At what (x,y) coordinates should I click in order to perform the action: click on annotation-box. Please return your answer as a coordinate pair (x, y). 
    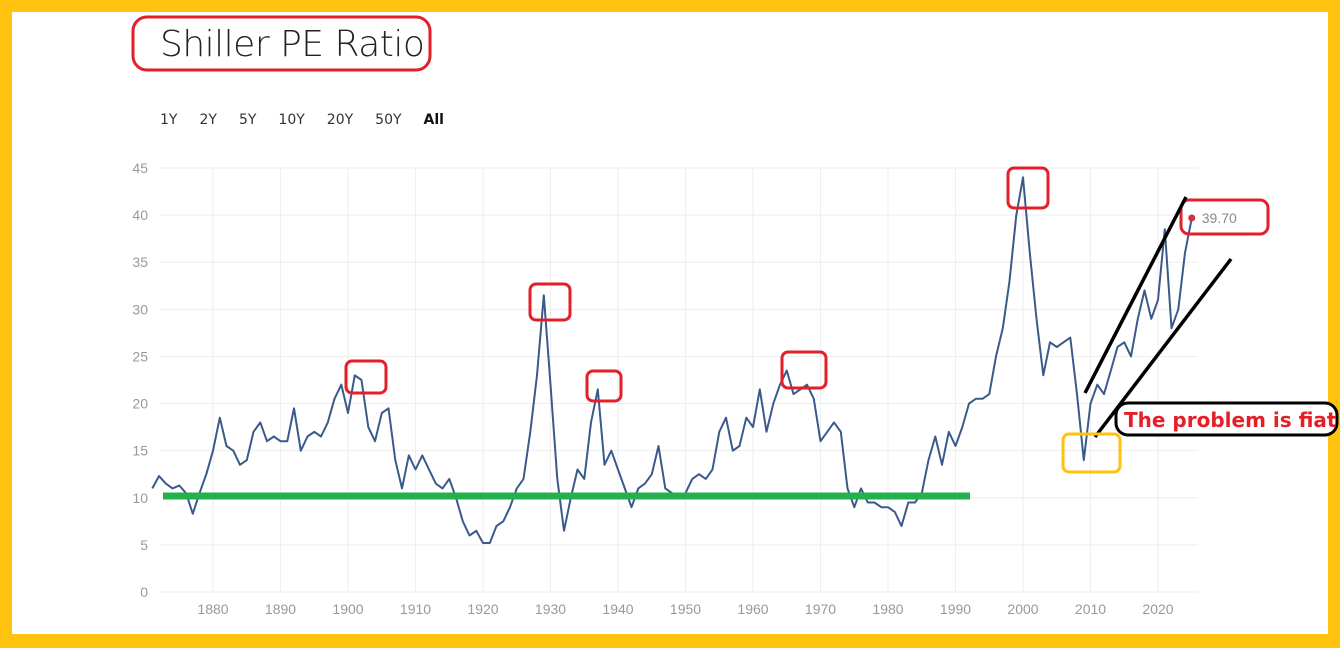
    Looking at the image, I should click on (1226, 419).